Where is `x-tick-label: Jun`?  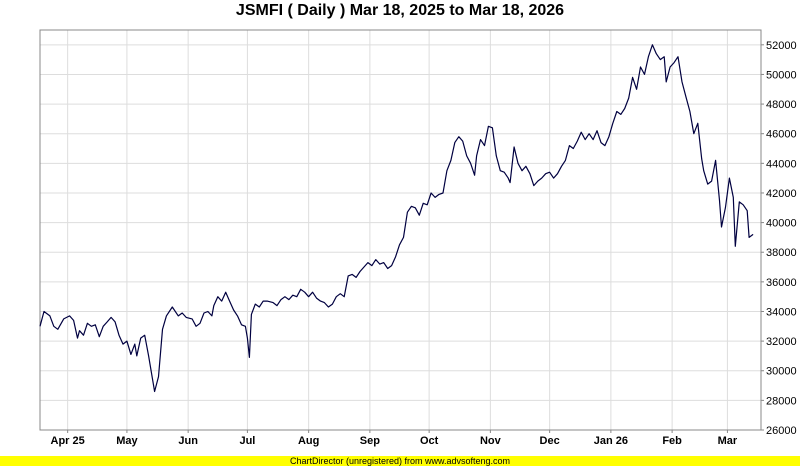 x-tick-label: Jun is located at coordinates (188, 441).